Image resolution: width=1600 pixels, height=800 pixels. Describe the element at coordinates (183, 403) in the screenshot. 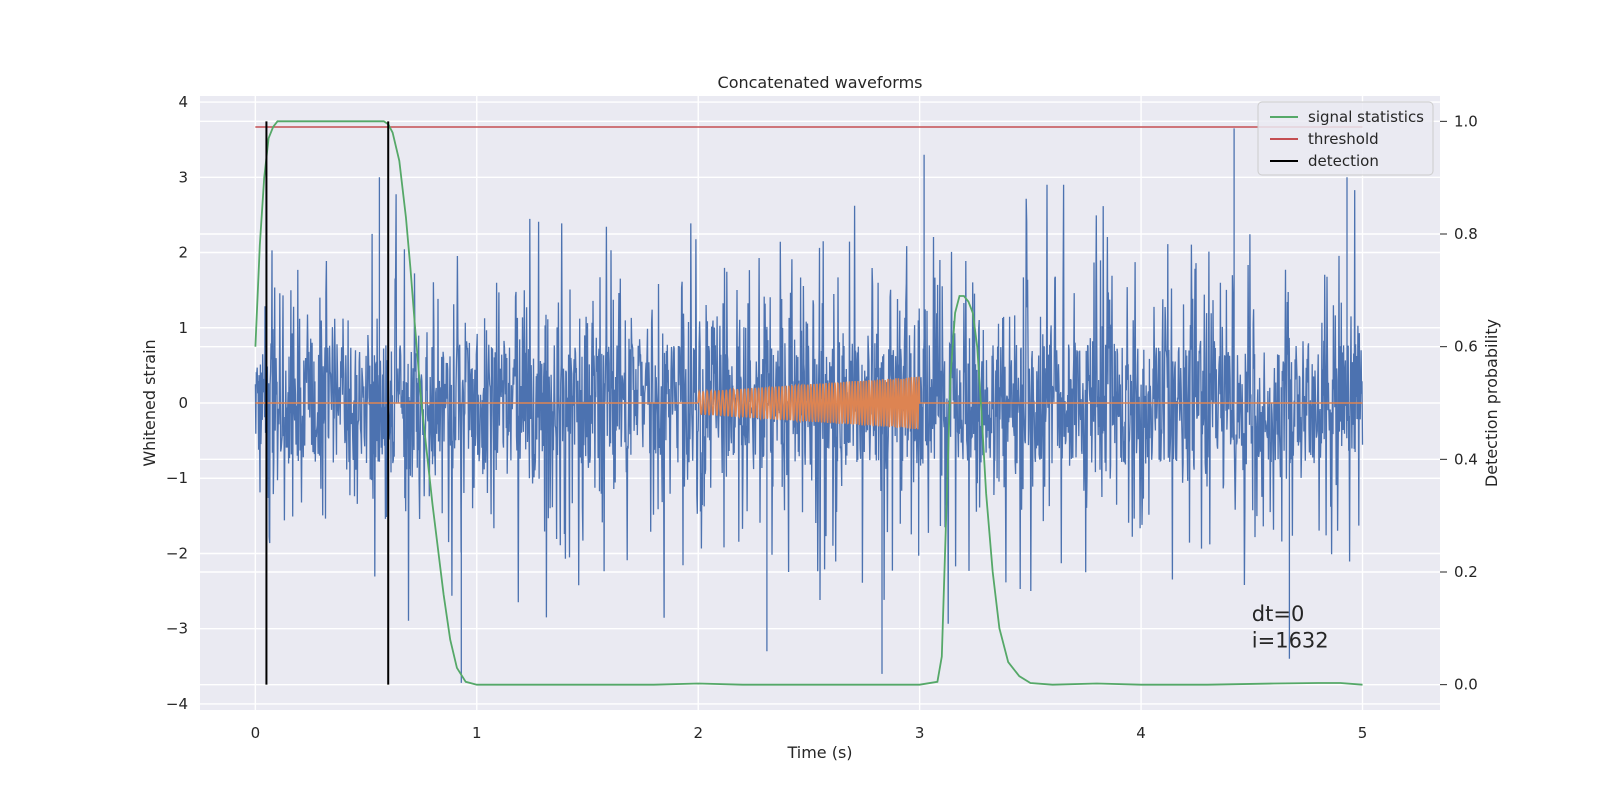

I see `left-y-tick-label: 0` at that location.